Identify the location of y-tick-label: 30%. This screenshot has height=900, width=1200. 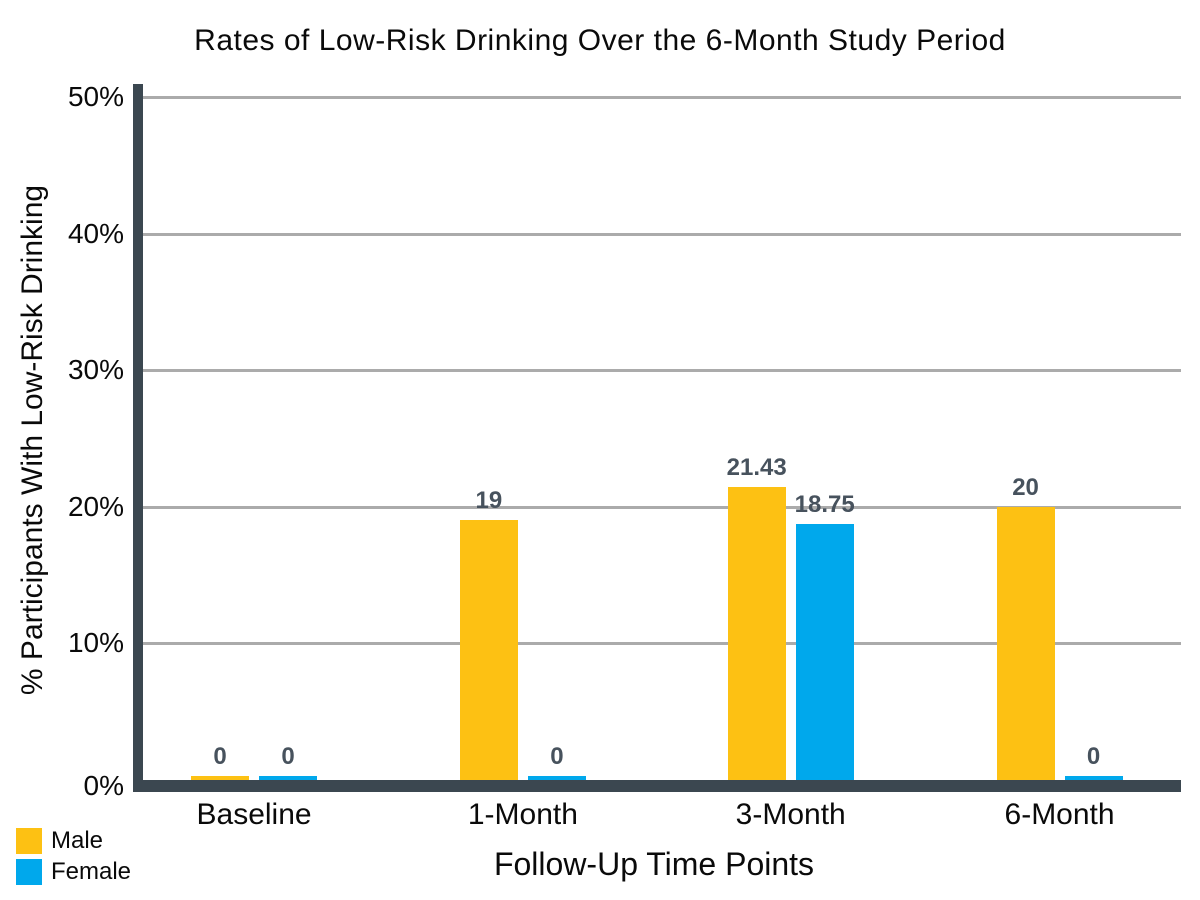
(95, 370).